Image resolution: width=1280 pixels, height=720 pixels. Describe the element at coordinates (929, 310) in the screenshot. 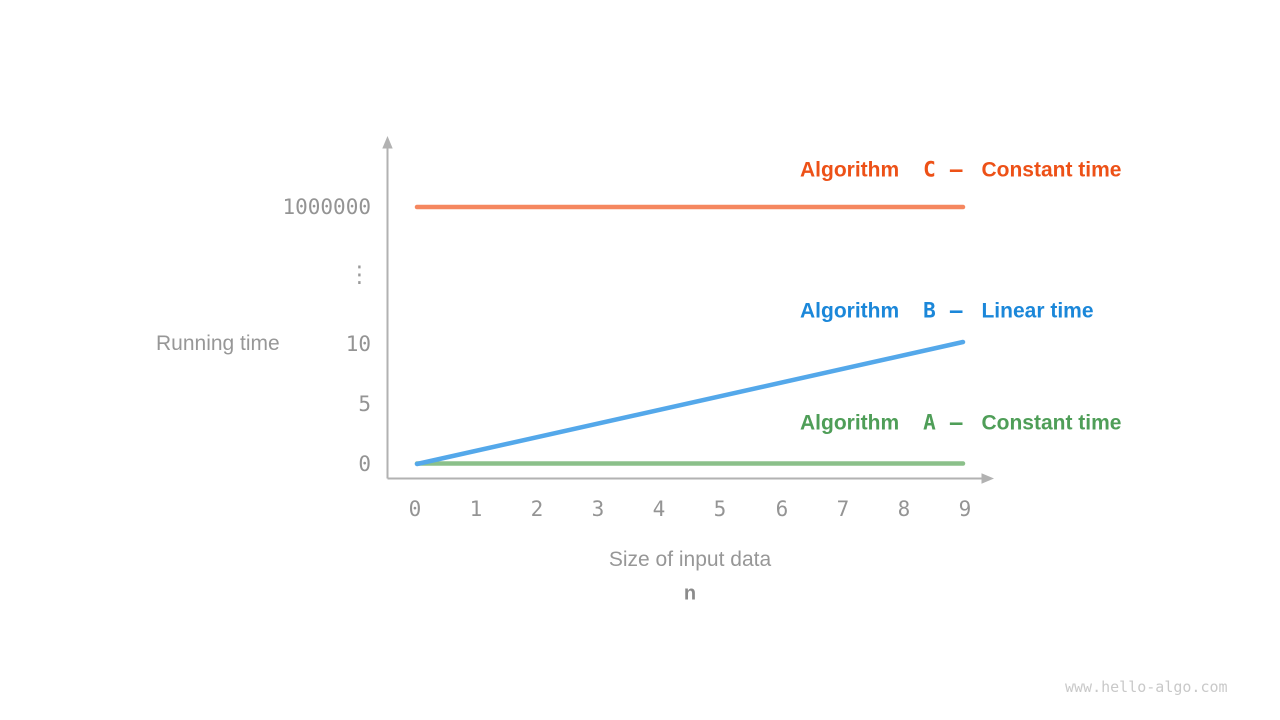

I see `legend-b-letter: B` at that location.